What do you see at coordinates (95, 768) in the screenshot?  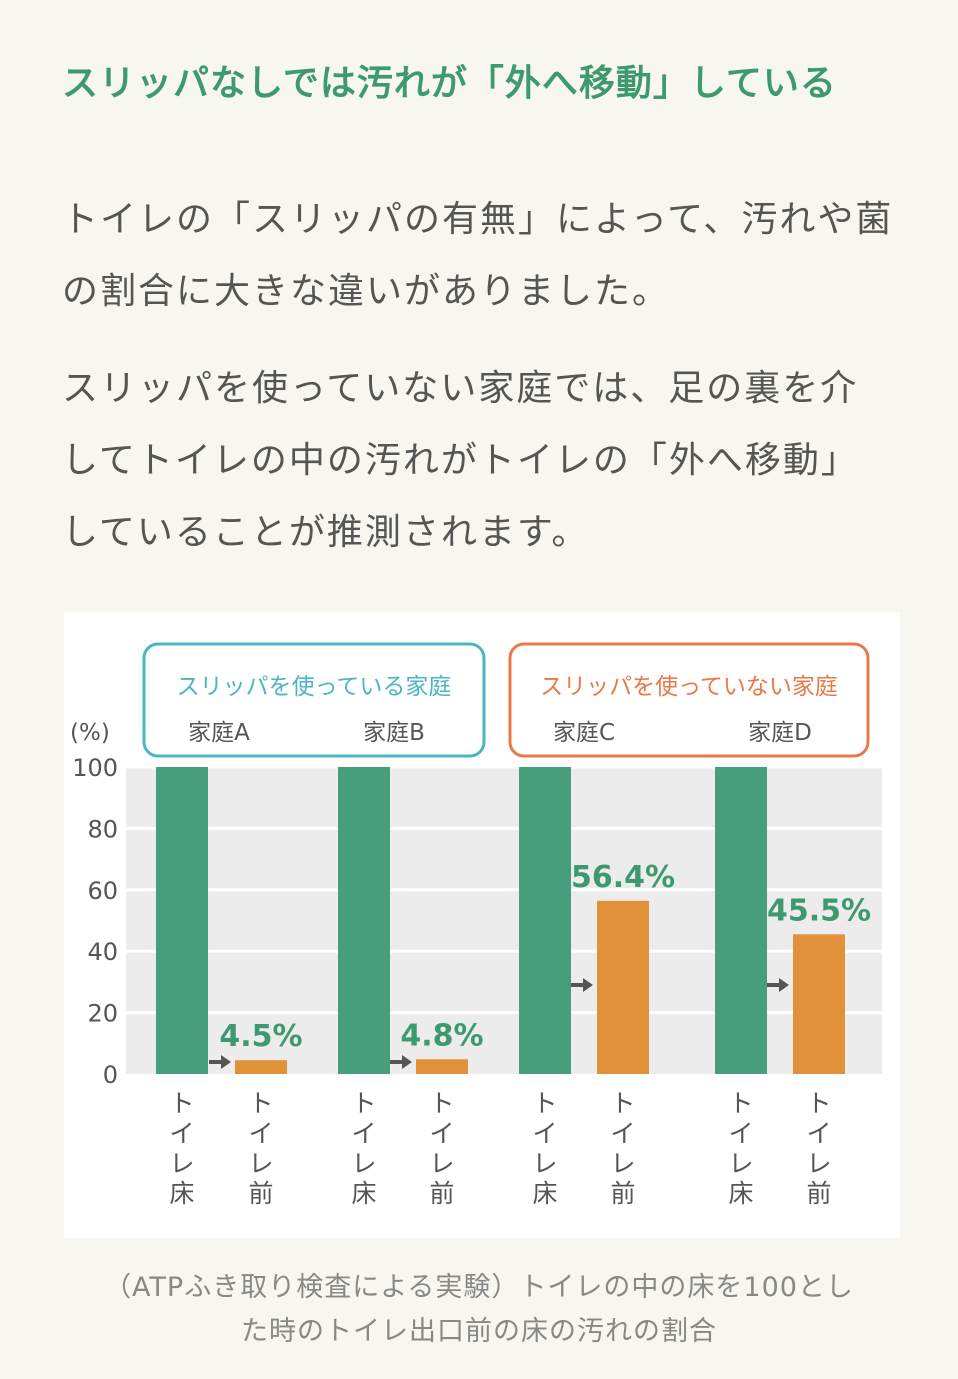 I see `y-tick-label: 100` at bounding box center [95, 768].